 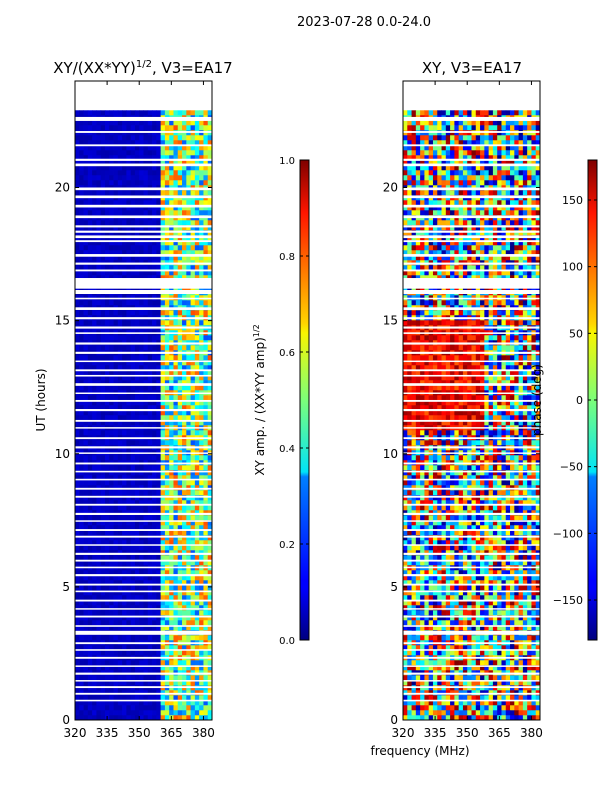 What do you see at coordinates (143, 616) in the screenshot?
I see `data-gap` at bounding box center [143, 616].